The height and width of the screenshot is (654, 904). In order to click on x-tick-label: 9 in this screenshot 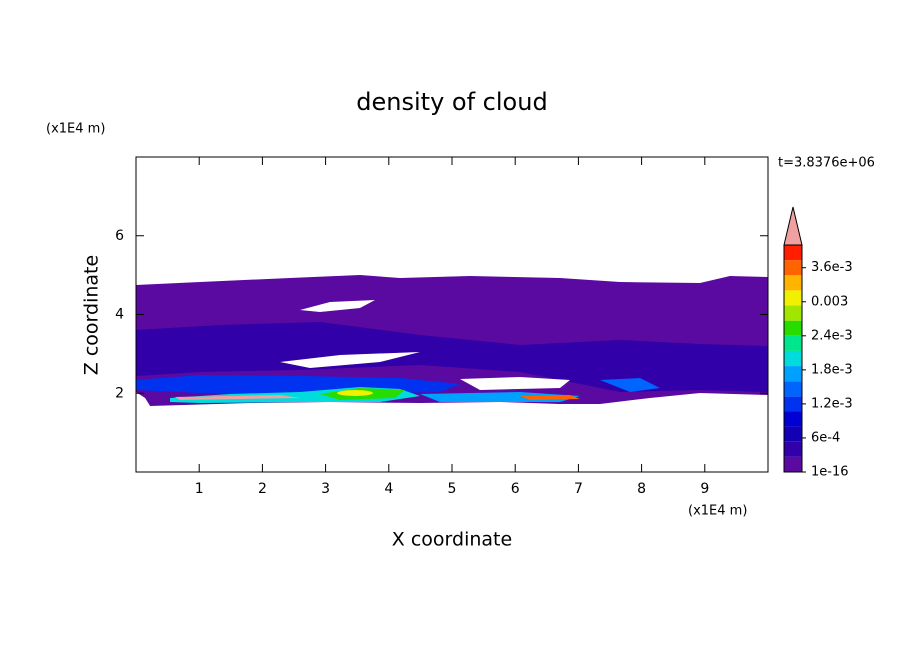, I will do `click(704, 489)`.